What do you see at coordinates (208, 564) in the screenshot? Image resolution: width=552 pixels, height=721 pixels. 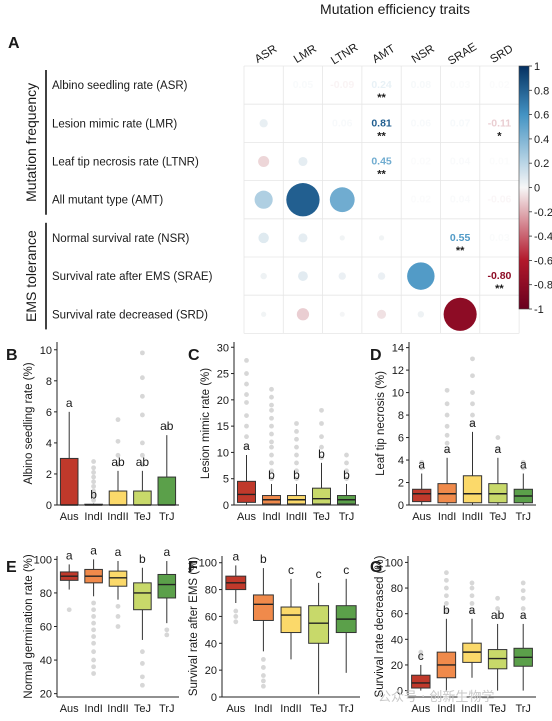 I see `y-tick-label: 100` at bounding box center [208, 564].